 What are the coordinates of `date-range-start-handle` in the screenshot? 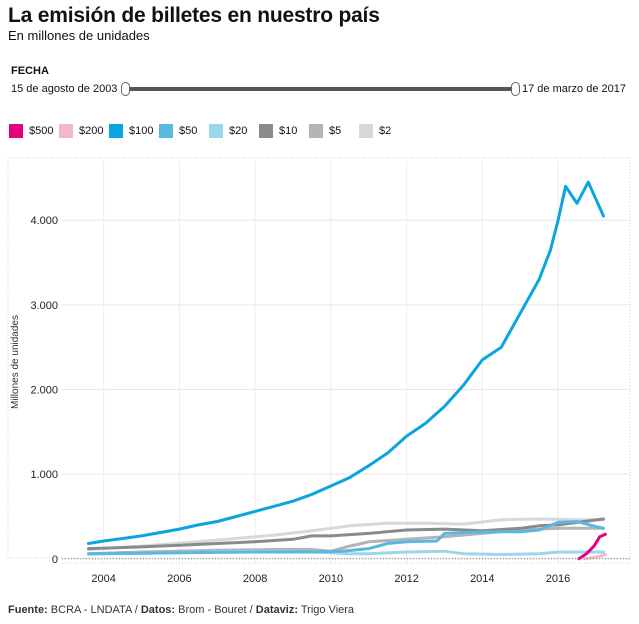 It's located at (125, 89).